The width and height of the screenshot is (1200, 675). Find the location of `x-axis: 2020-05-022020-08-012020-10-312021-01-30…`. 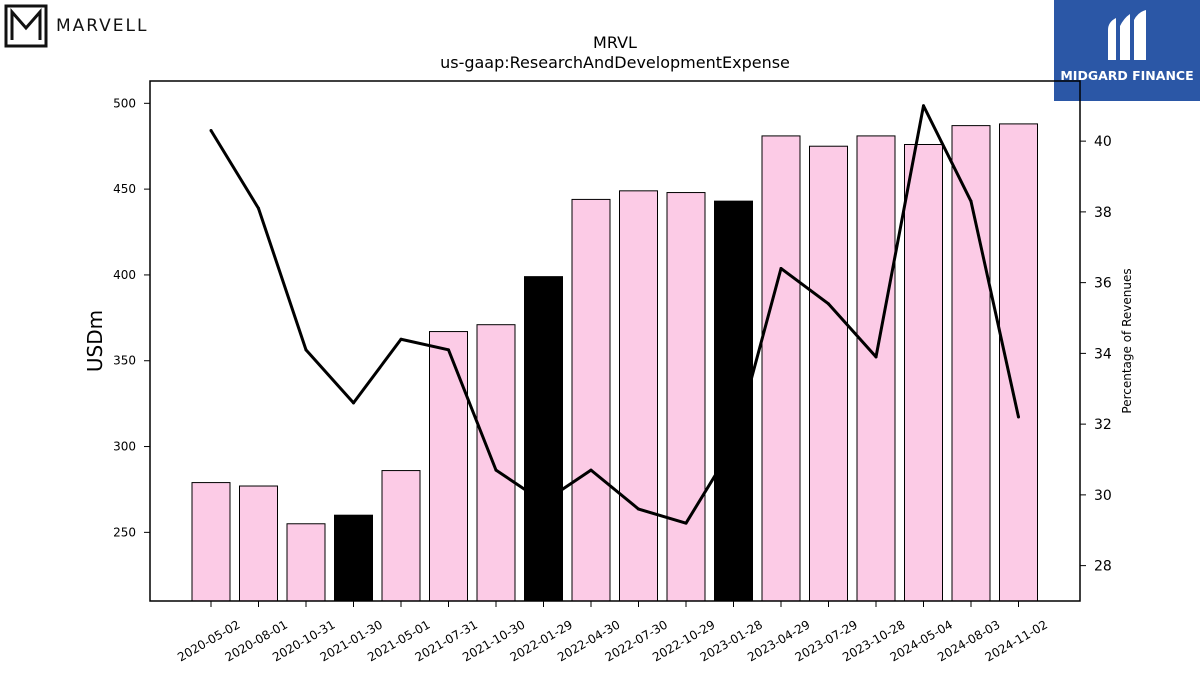

x-axis: 2020-05-022020-08-012020-10-312021-01-30… is located at coordinates (612, 632).